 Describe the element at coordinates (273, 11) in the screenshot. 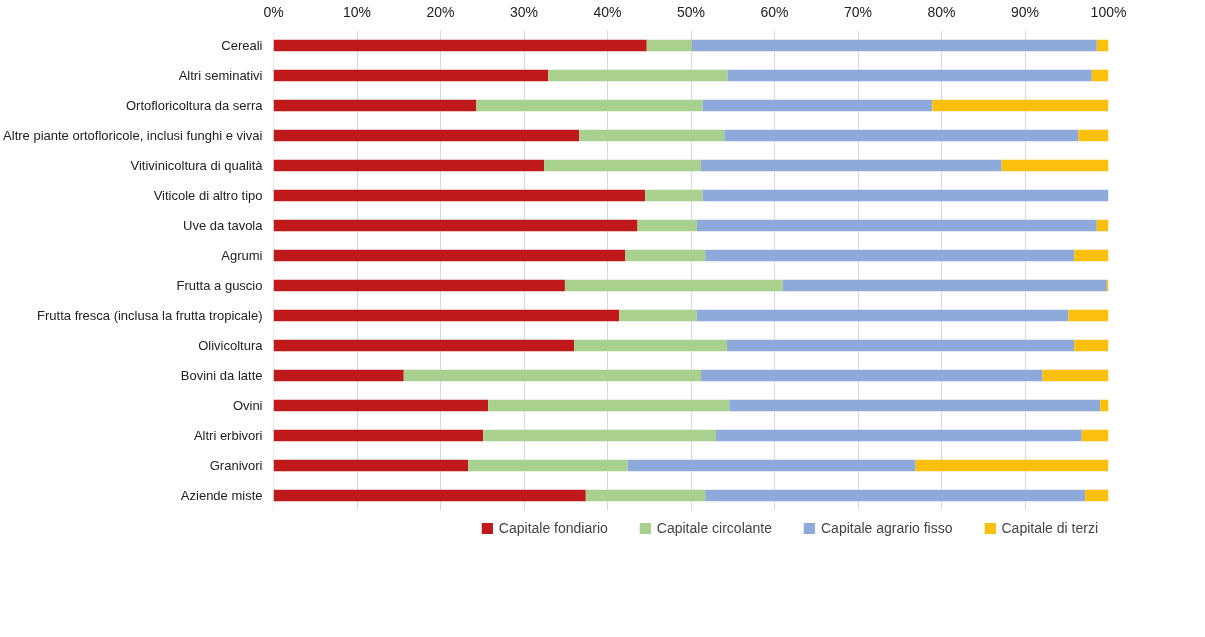

I see `x-tick-label: 0%` at that location.